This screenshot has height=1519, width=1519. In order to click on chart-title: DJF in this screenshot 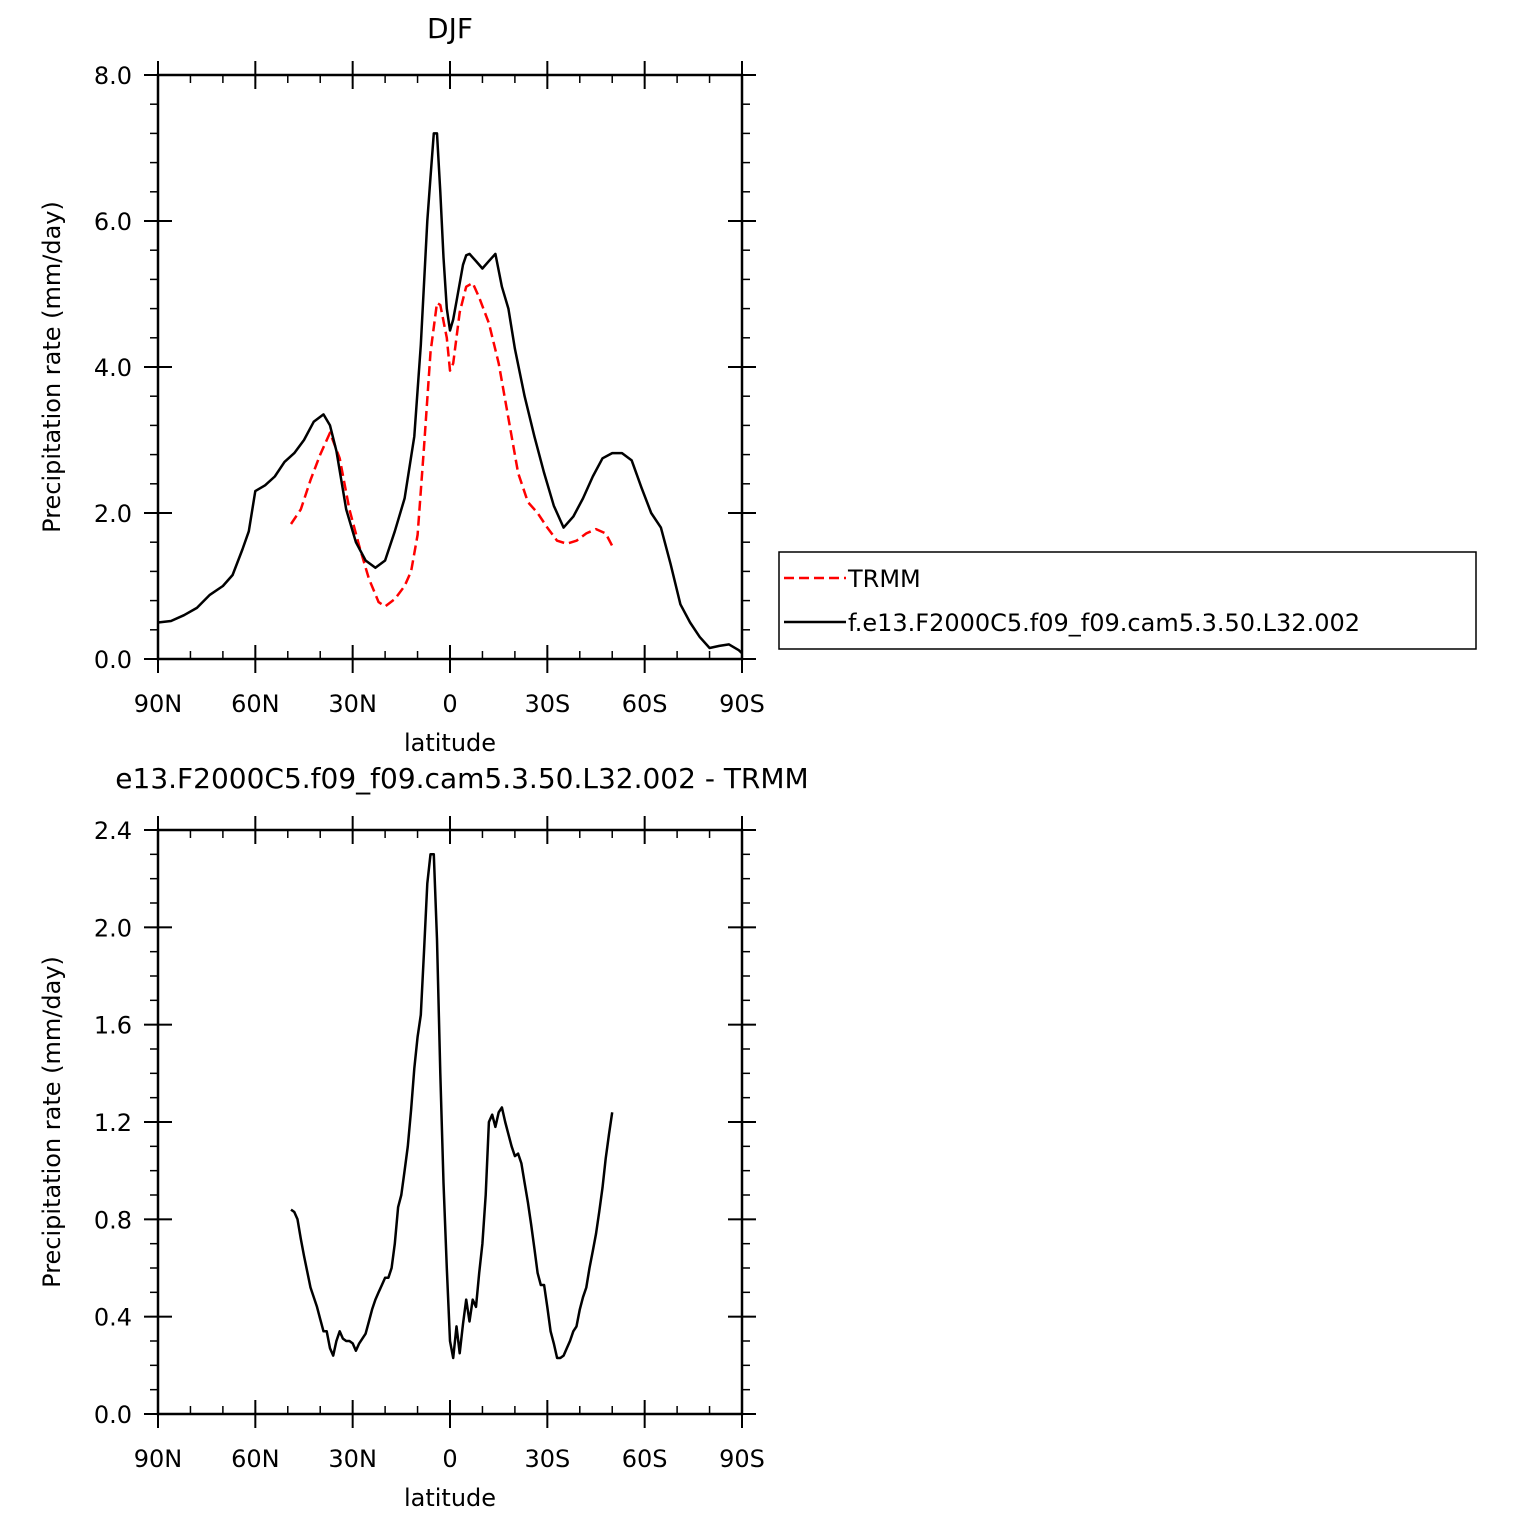, I will do `click(450, 28)`.